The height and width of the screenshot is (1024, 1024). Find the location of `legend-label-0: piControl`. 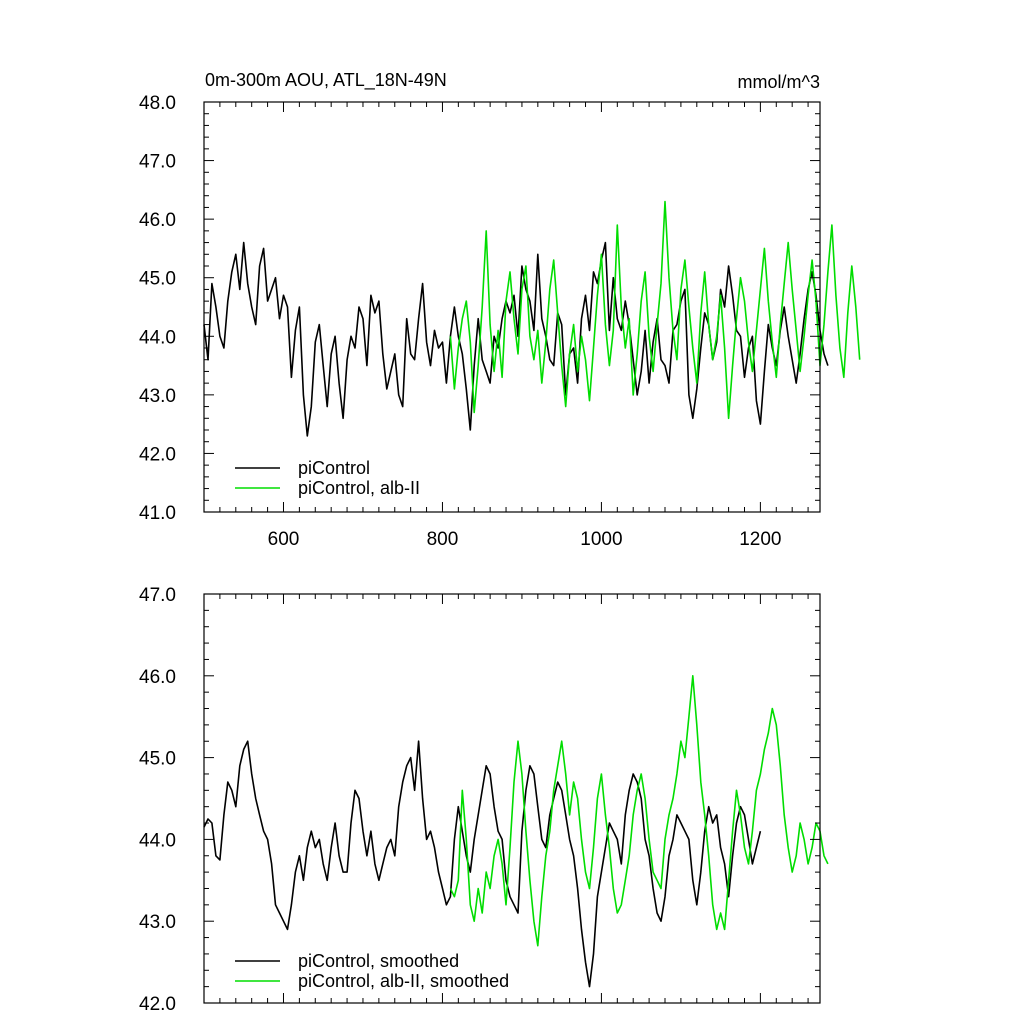

legend-label-0: piControl is located at coordinates (334, 468).